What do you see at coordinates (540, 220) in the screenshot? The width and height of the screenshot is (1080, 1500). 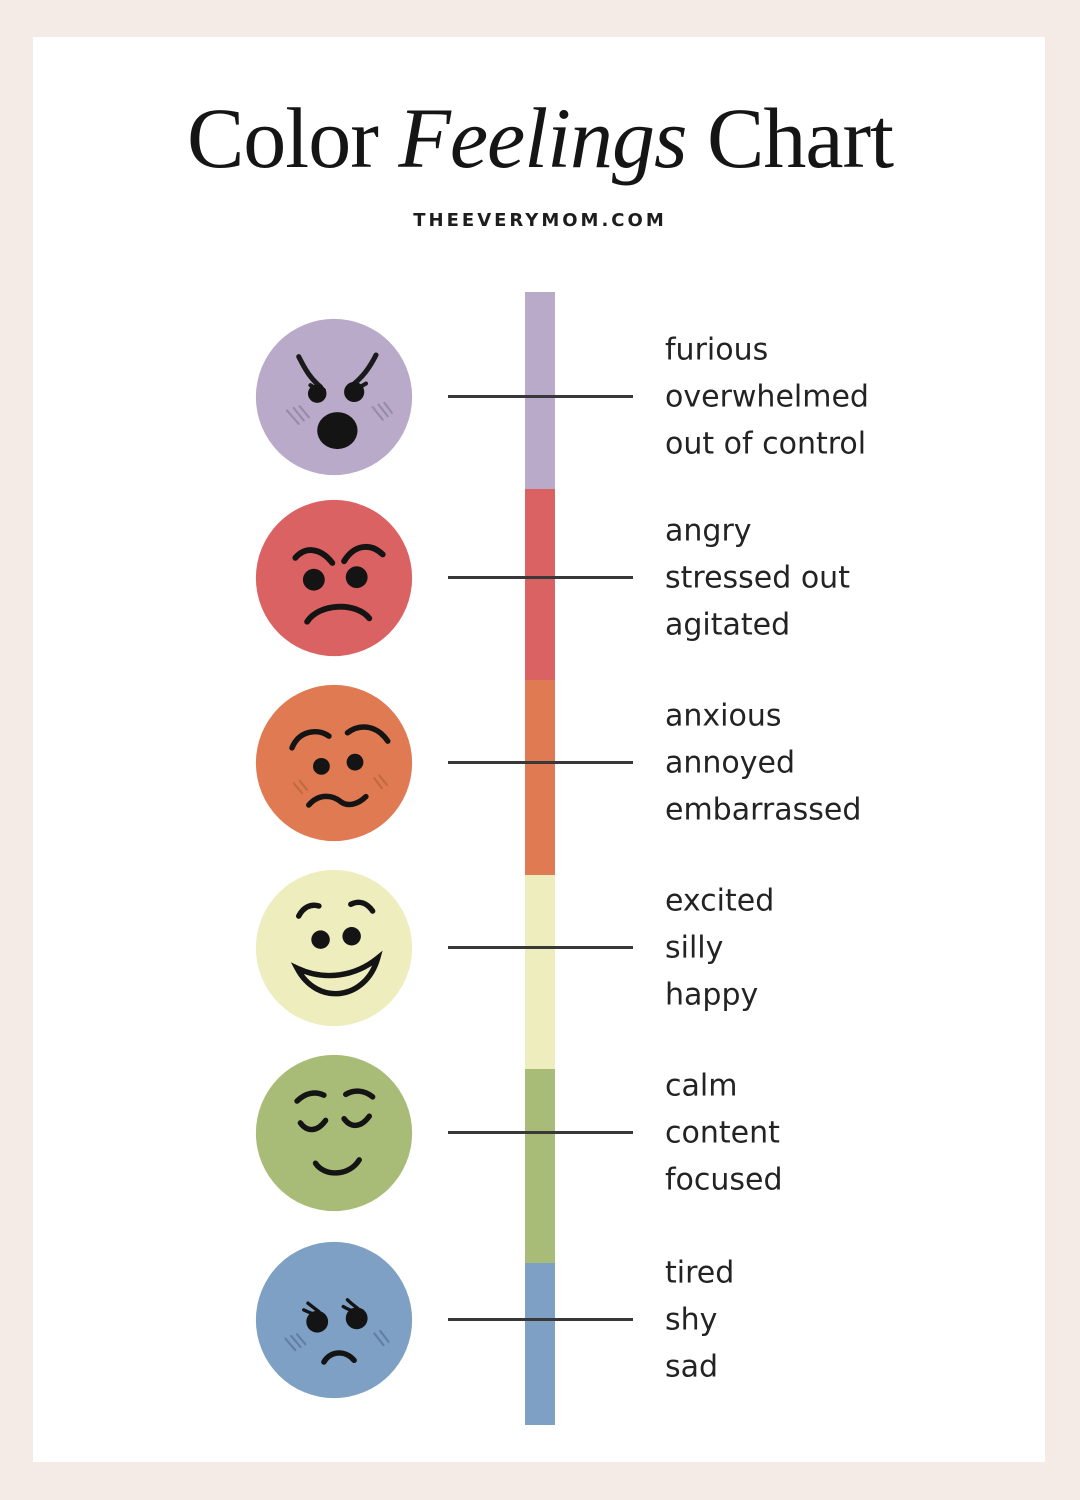 I see `website-label: THEEVERYMOM.COM` at bounding box center [540, 220].